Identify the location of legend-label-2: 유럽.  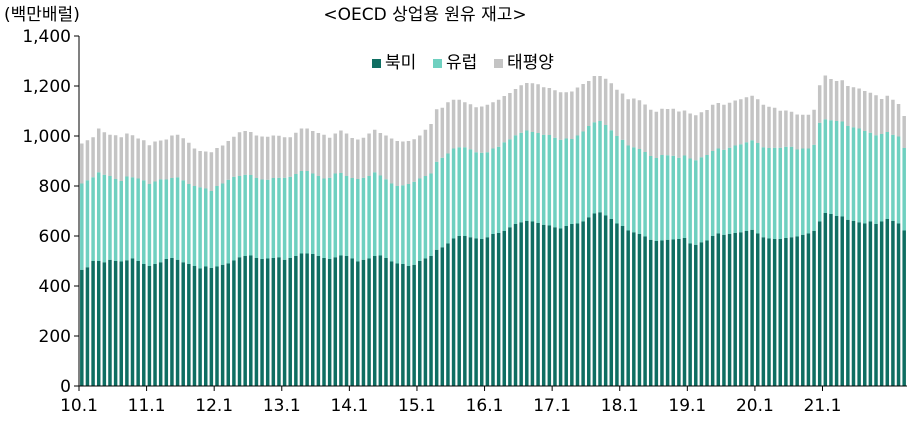
(461, 63).